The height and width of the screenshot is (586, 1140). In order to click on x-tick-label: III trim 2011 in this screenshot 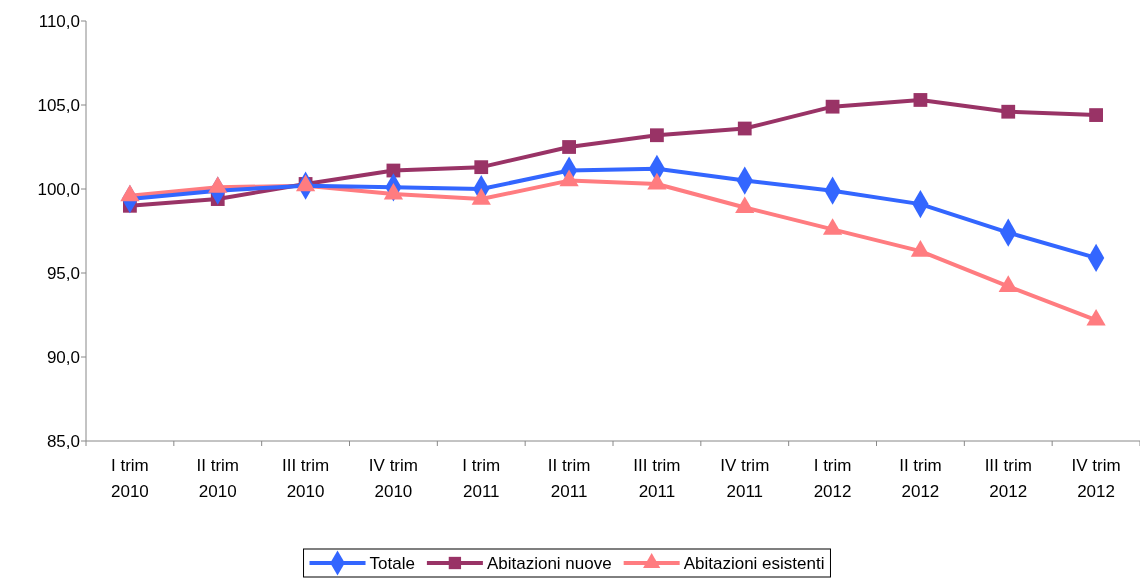, I will do `click(657, 478)`.